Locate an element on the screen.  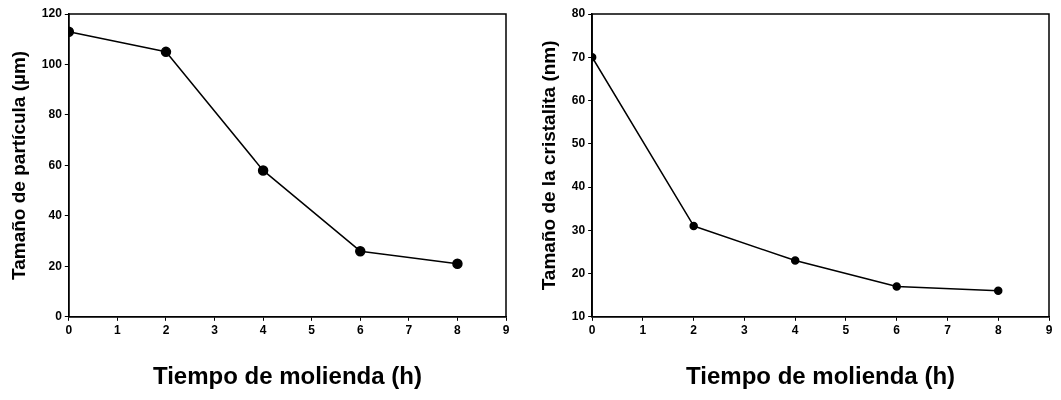
y-tick-label: 30 is located at coordinates (578, 229).